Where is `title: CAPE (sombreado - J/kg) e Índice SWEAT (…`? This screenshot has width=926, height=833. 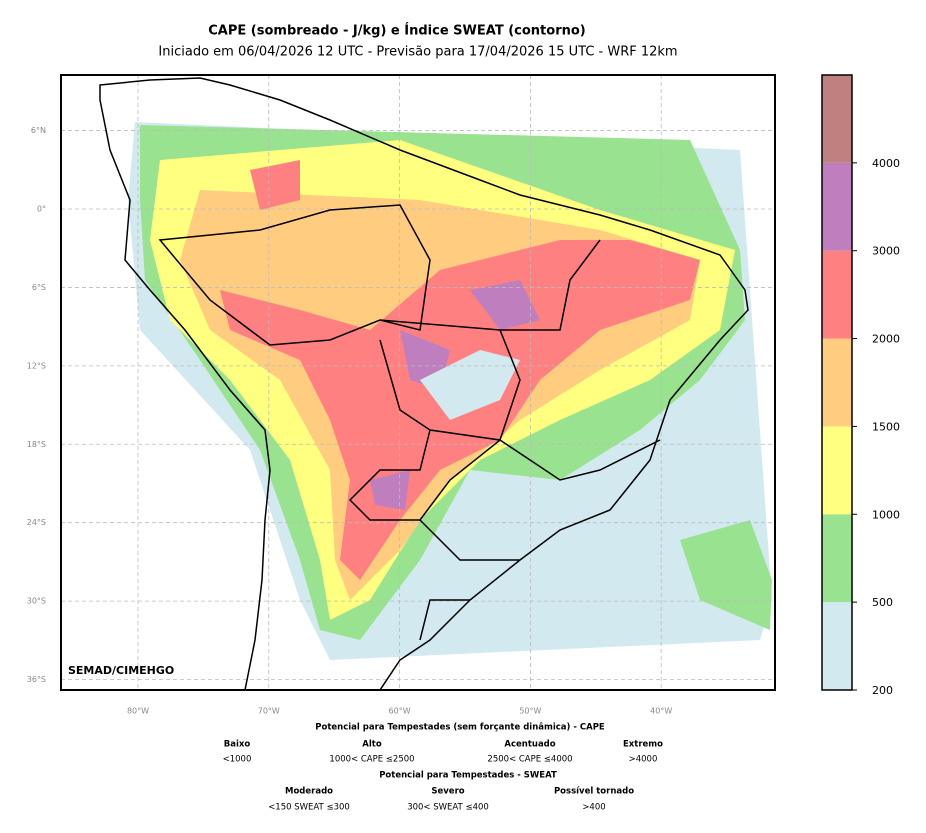 title: CAPE (sombreado - J/kg) e Índice SWEAT (… is located at coordinates (396, 31).